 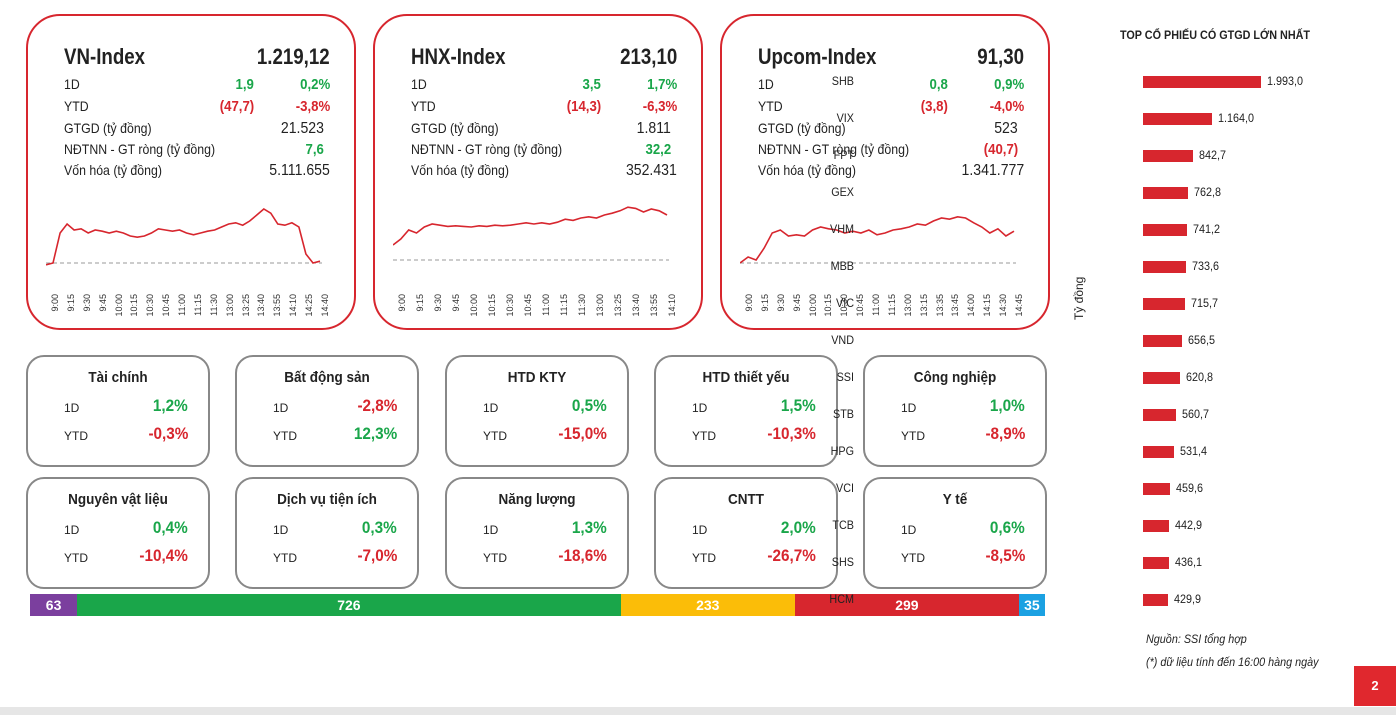 What do you see at coordinates (170, 405) in the screenshot?
I see `d1-change: 1,2%` at bounding box center [170, 405].